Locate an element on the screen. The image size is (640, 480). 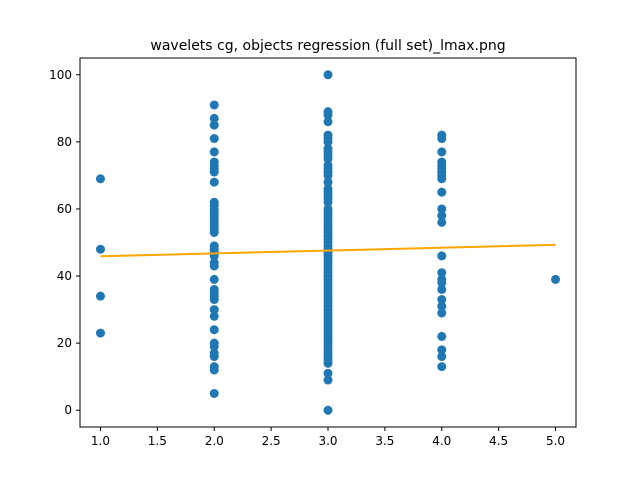
y-tick-label: 100 is located at coordinates (60, 75).